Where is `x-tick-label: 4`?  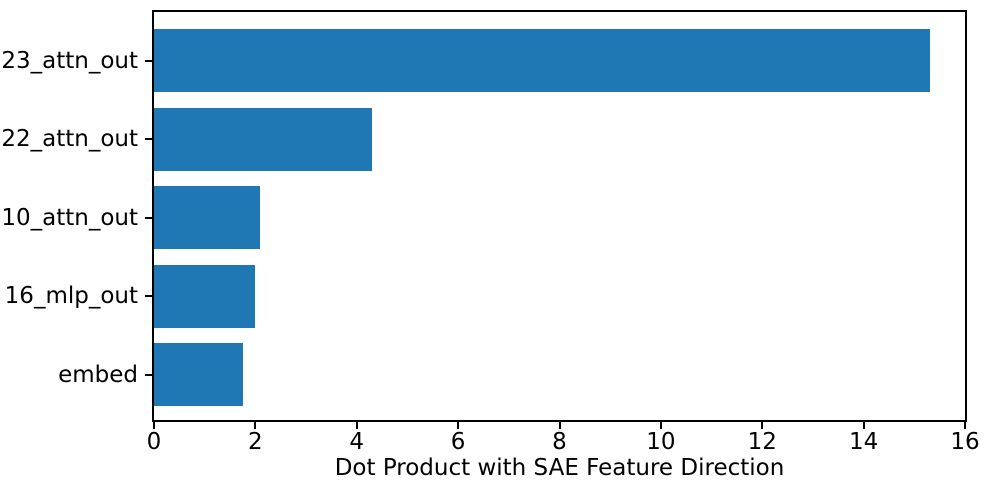
x-tick-label: 4 is located at coordinates (357, 442).